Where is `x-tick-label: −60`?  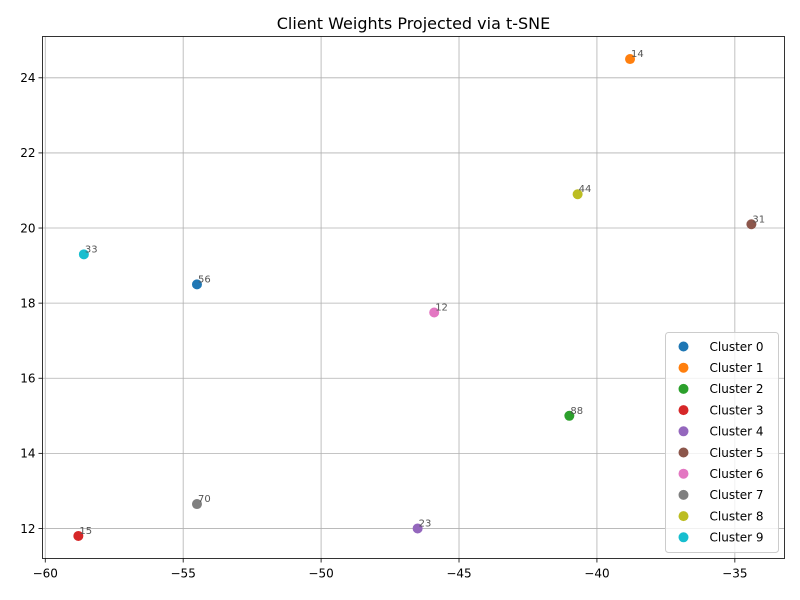 x-tick-label: −60 is located at coordinates (45, 574).